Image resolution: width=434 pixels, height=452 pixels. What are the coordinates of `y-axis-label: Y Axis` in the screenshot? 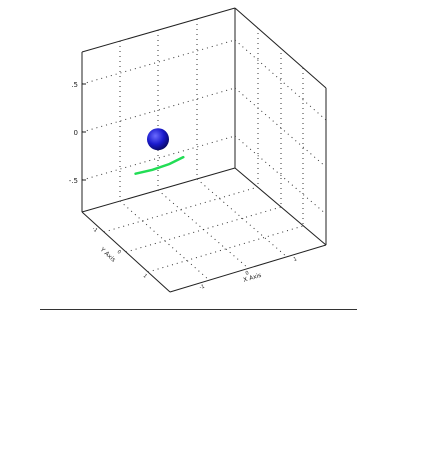 It's located at (107, 255).